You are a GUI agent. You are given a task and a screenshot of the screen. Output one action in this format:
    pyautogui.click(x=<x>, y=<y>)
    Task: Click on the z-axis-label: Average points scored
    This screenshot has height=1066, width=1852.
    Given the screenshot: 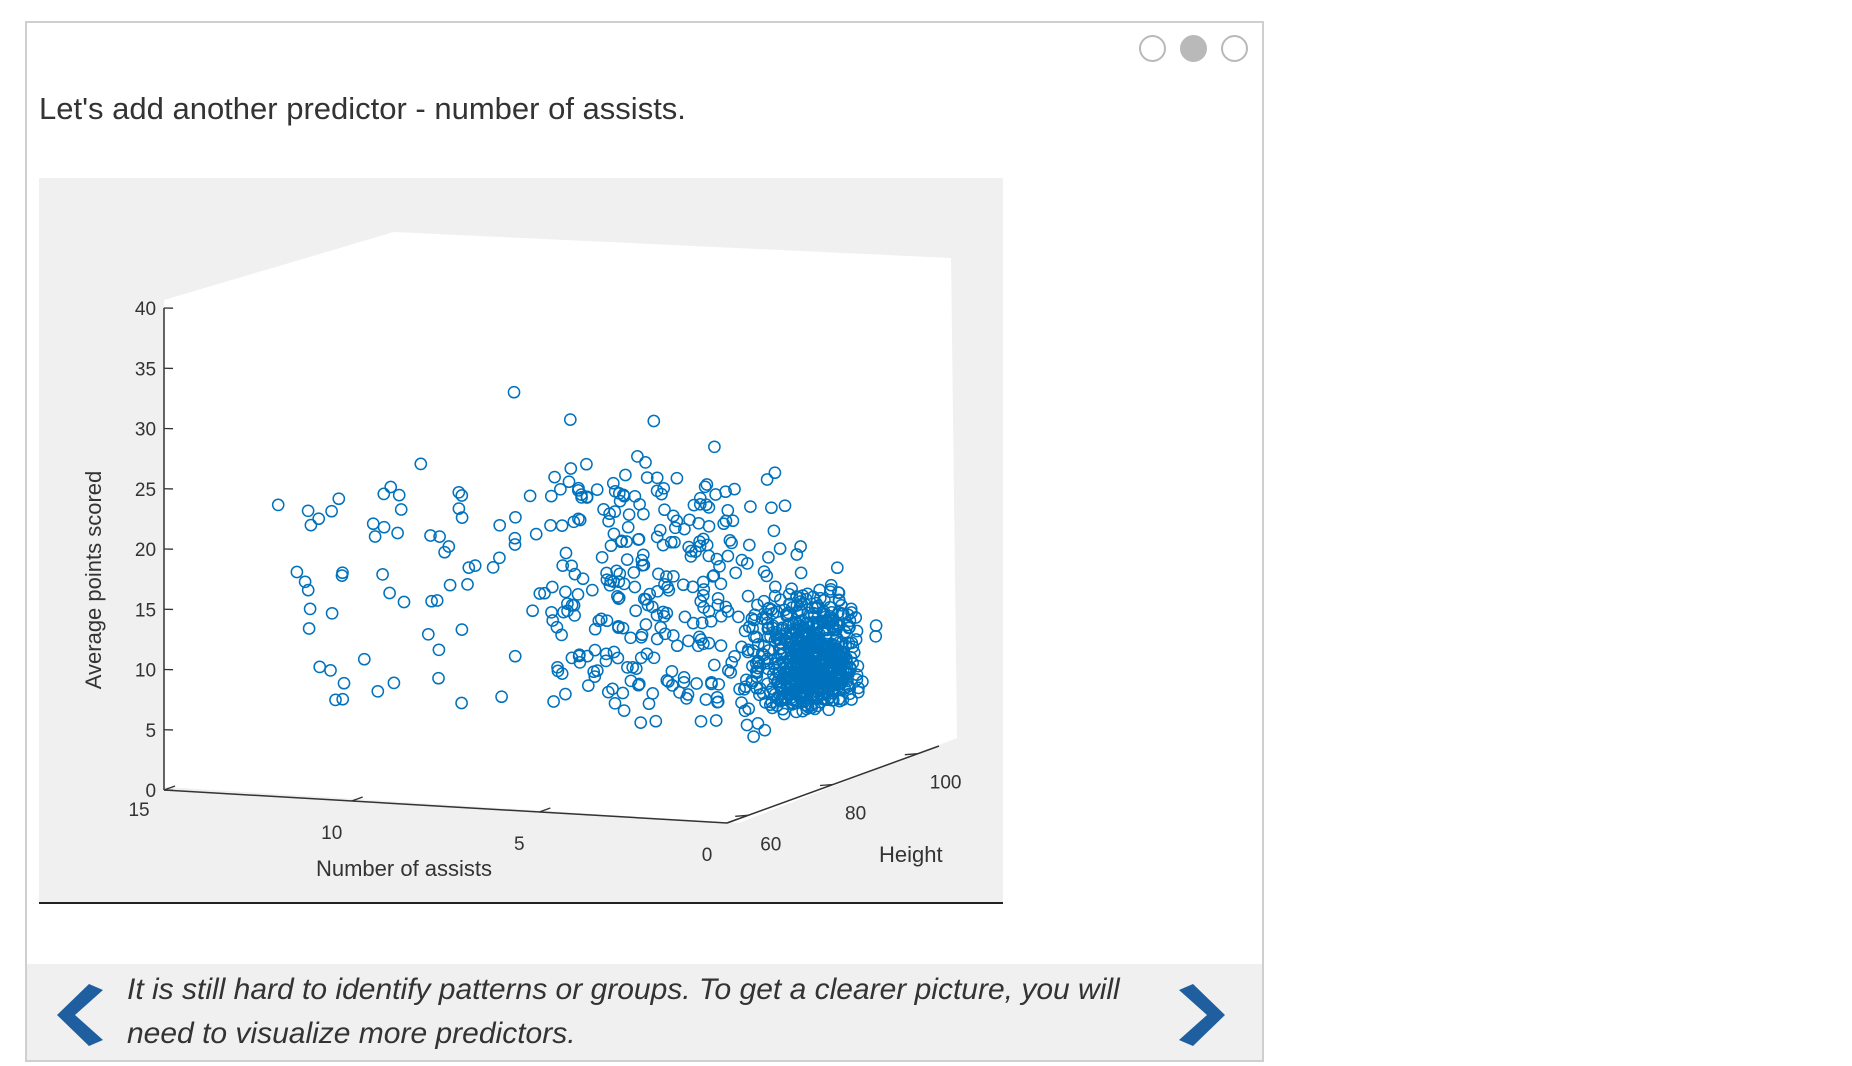 What is the action you would take?
    pyautogui.click(x=93, y=580)
    